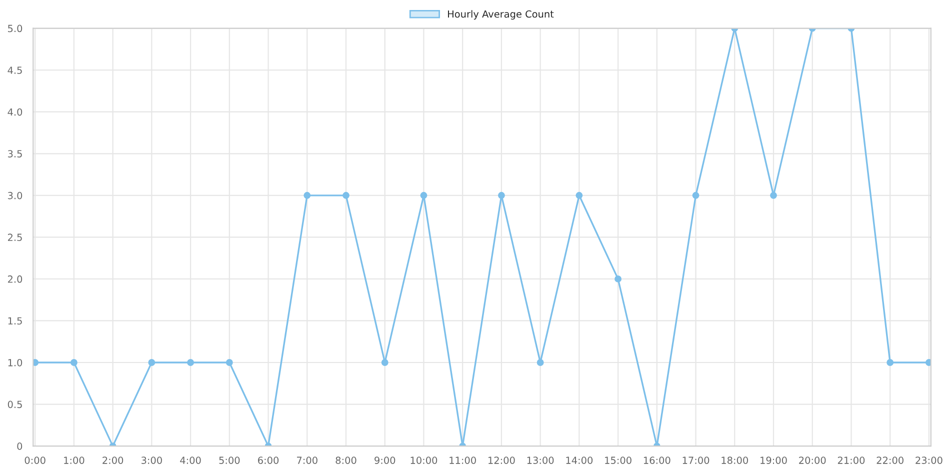  I want to click on x-tick-label: 7:00, so click(307, 460).